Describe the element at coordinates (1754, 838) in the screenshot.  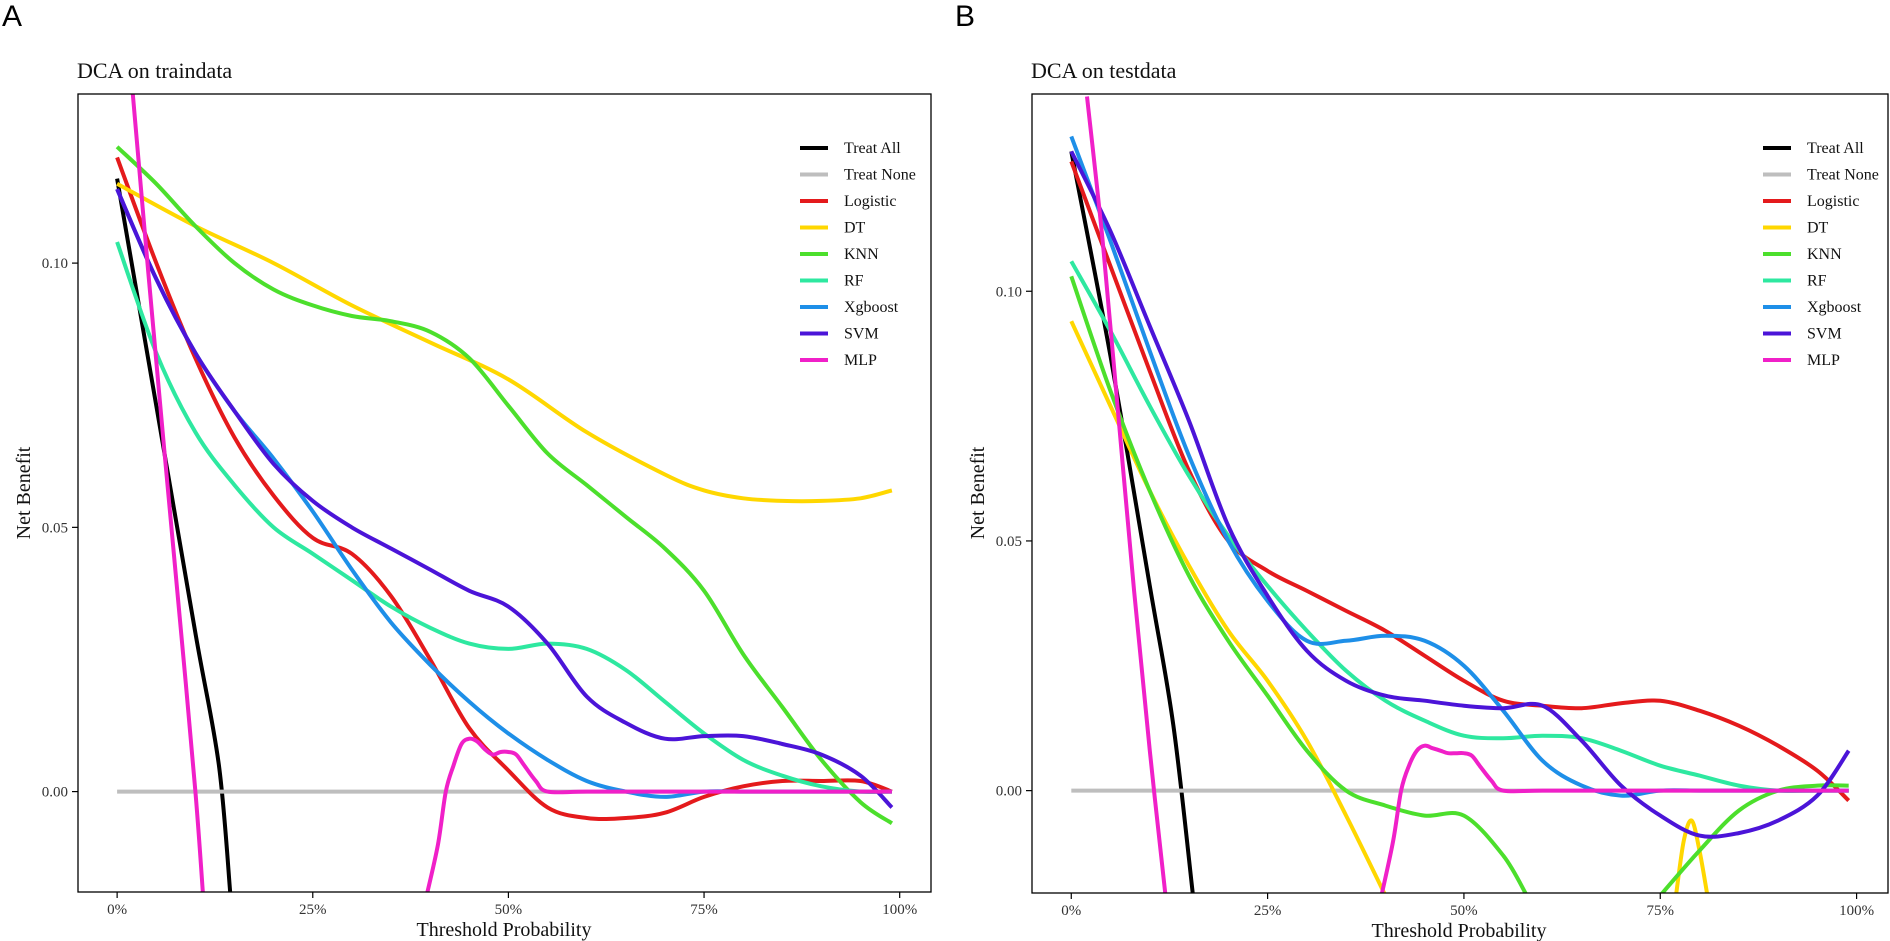
I see `series-line-knn` at that location.